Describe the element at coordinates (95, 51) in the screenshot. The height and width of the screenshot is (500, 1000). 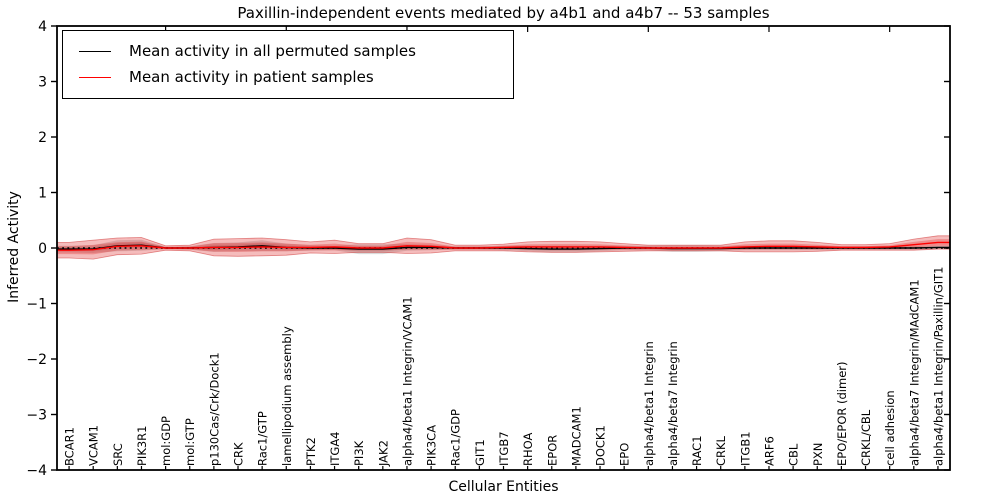
I see `legend-line-permuted-icon` at that location.